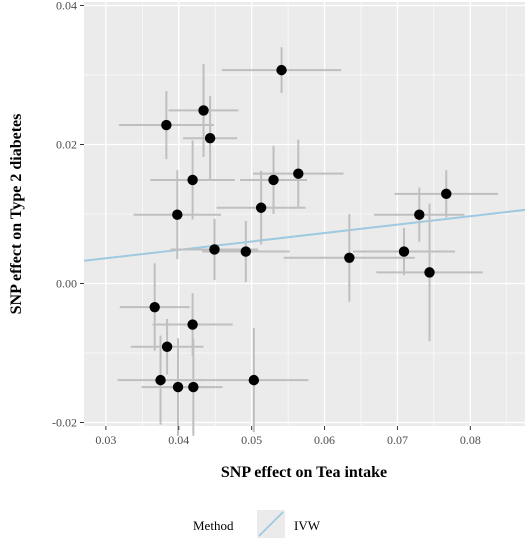 The image size is (526, 541). What do you see at coordinates (257, 524) in the screenshot?
I see `legend: Method IVW` at bounding box center [257, 524].